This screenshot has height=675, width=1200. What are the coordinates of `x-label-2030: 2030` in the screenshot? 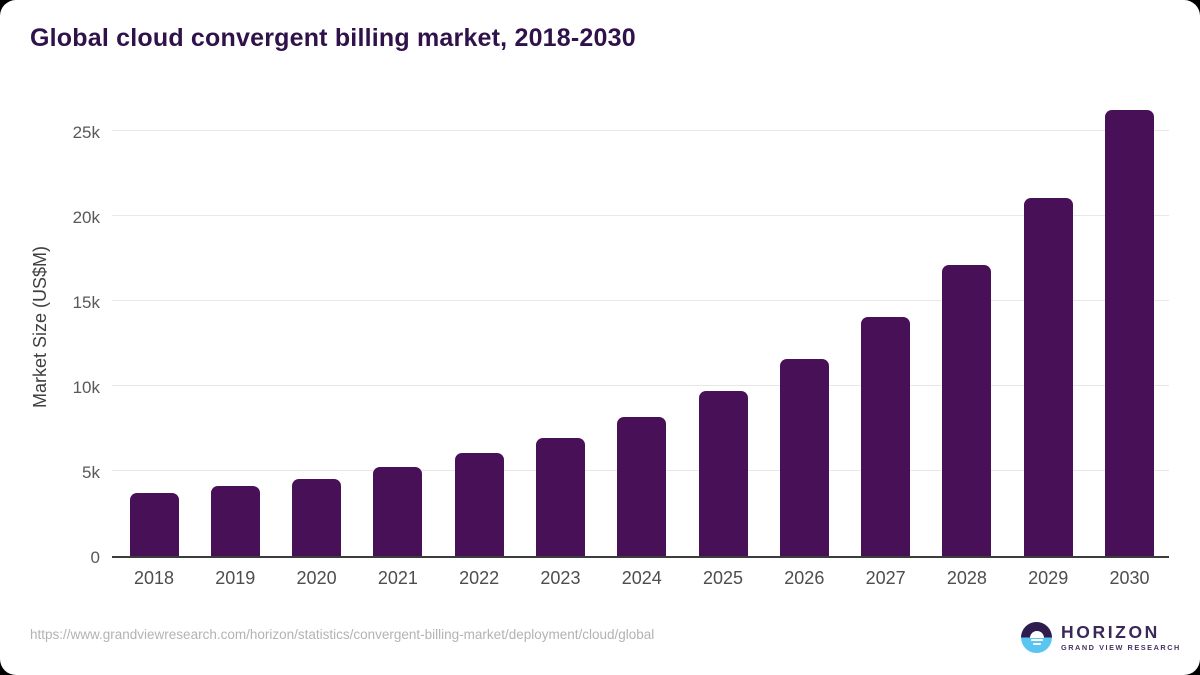 It's located at (1129, 578).